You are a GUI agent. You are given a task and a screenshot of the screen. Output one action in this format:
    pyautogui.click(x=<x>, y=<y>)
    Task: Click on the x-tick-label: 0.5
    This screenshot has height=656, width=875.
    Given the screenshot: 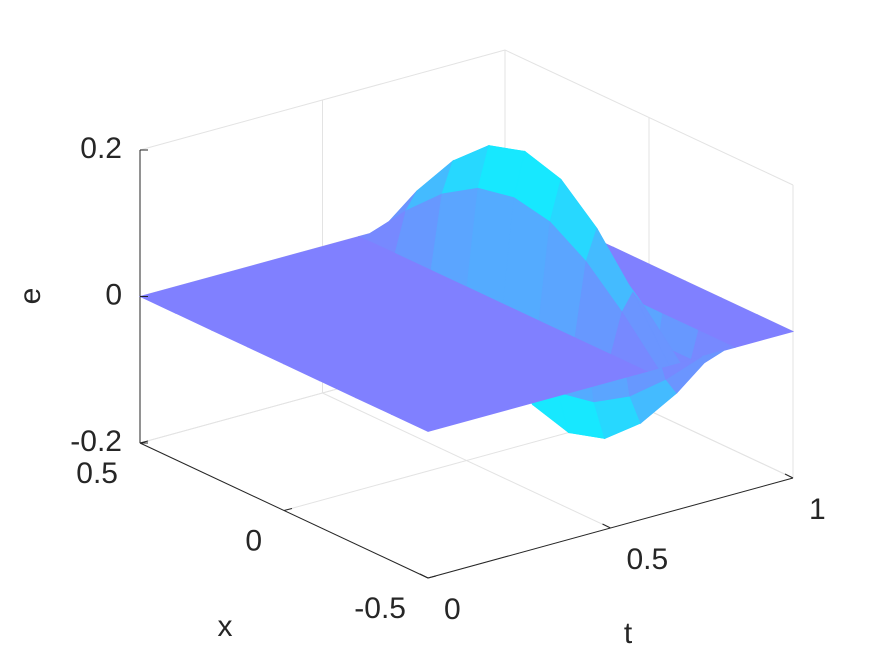 What is the action you would take?
    pyautogui.click(x=97, y=473)
    